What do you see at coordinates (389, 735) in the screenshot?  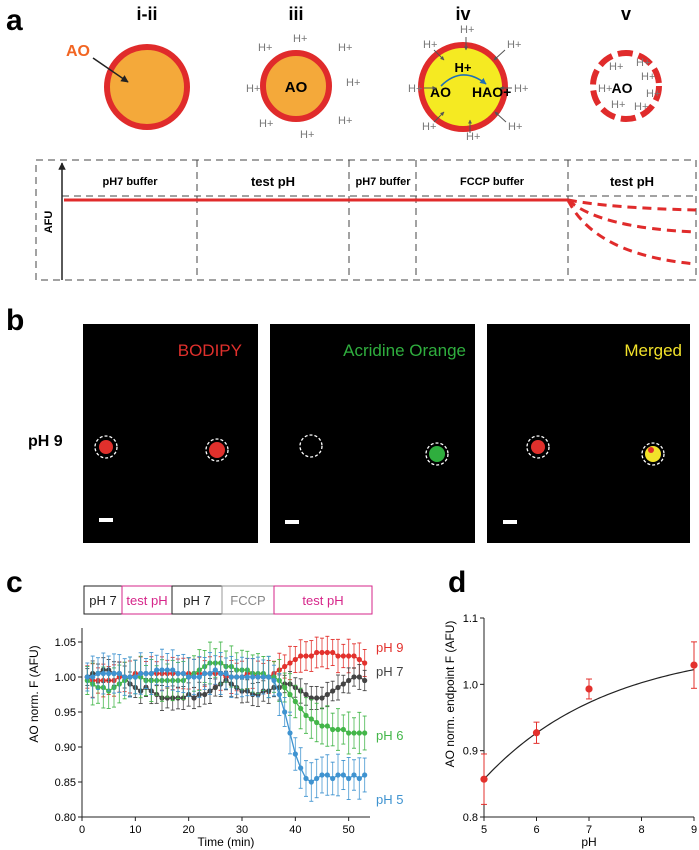 I see `legend-ph6: pH 6` at bounding box center [389, 735].